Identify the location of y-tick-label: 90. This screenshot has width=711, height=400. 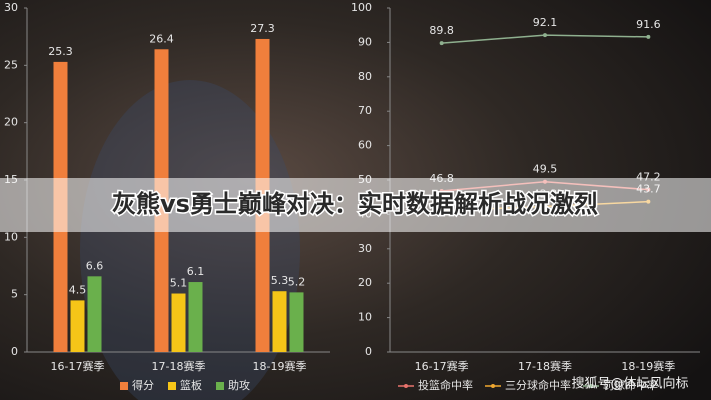
(365, 41).